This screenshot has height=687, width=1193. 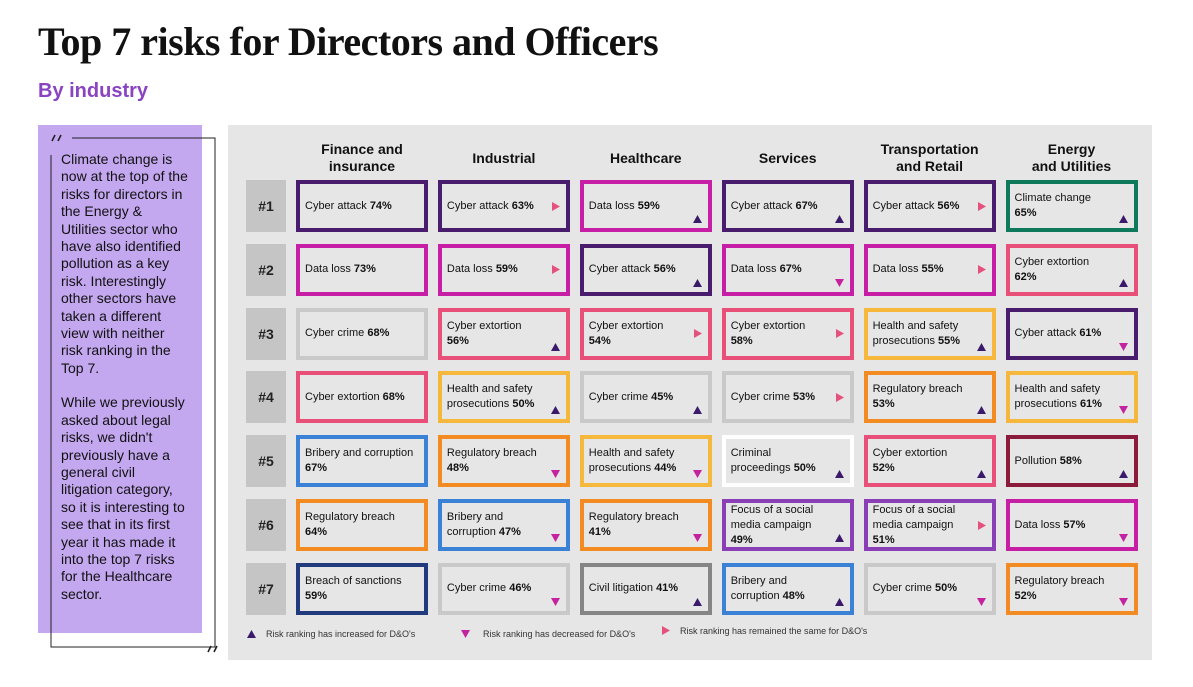 What do you see at coordinates (921, 461) in the screenshot?
I see `risk-text: Cyber extortion 52%` at bounding box center [921, 461].